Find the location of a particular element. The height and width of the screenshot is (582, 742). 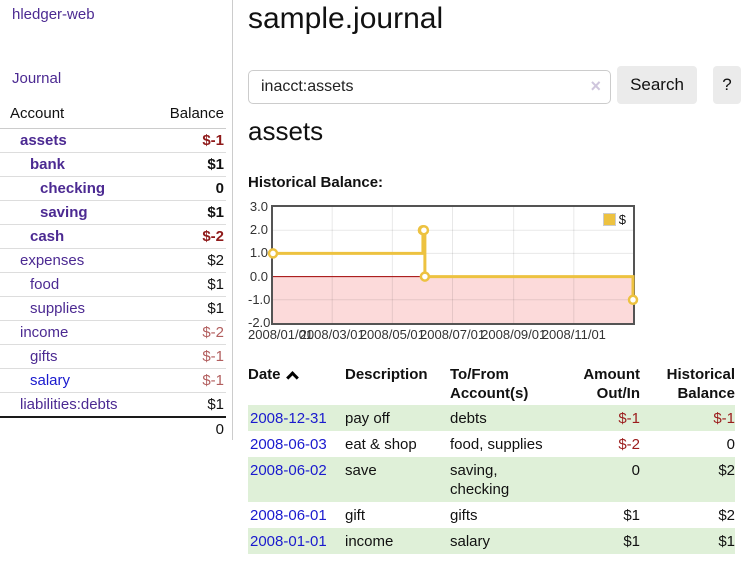

register-amount-cell: 0 is located at coordinates (635, 470).